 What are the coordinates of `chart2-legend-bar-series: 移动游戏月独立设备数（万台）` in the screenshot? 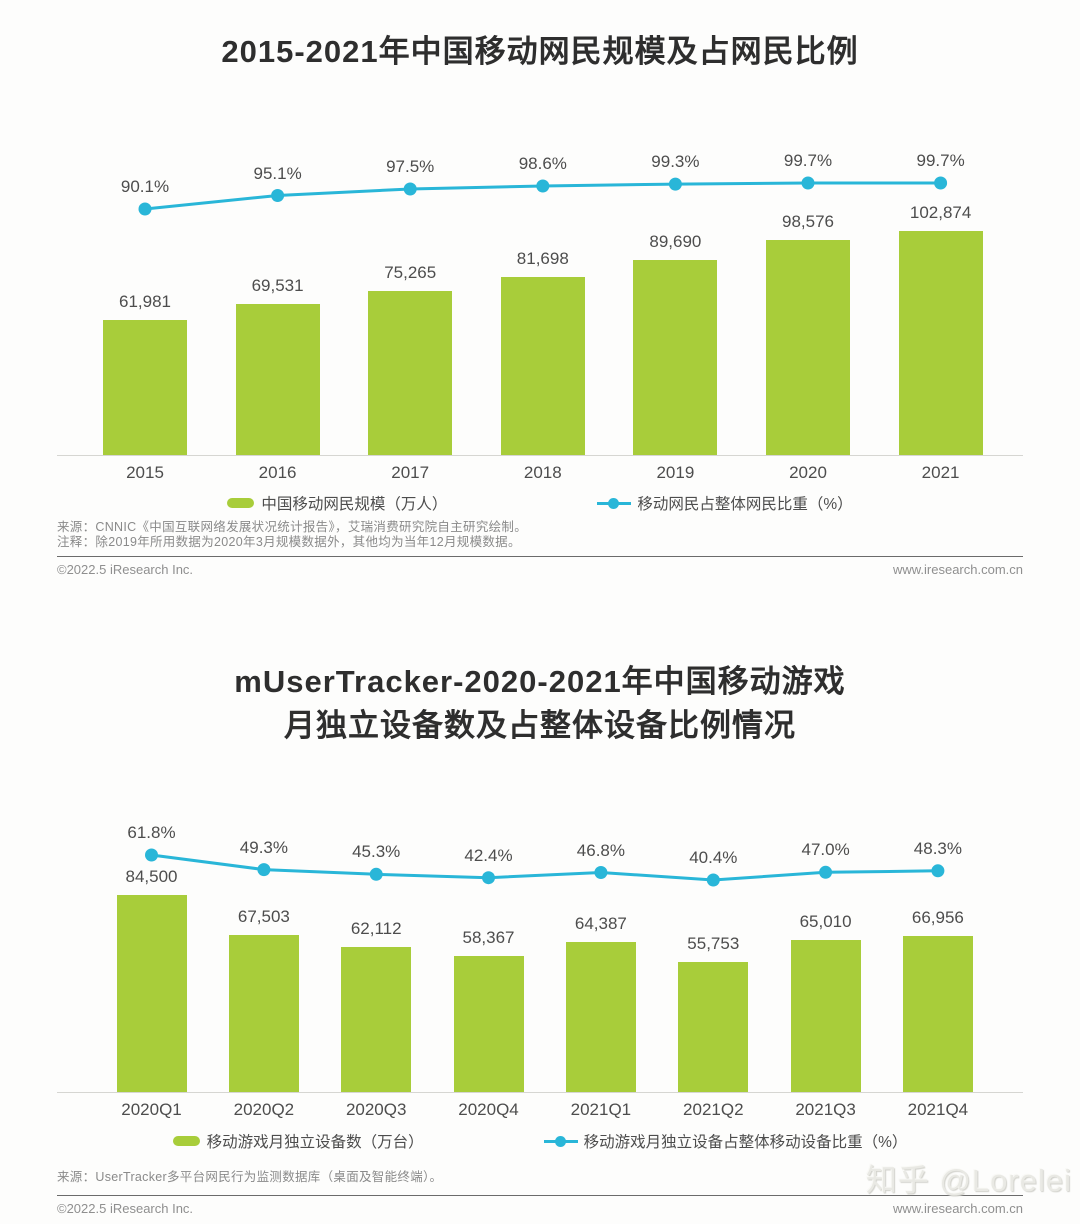 It's located at (298, 1141).